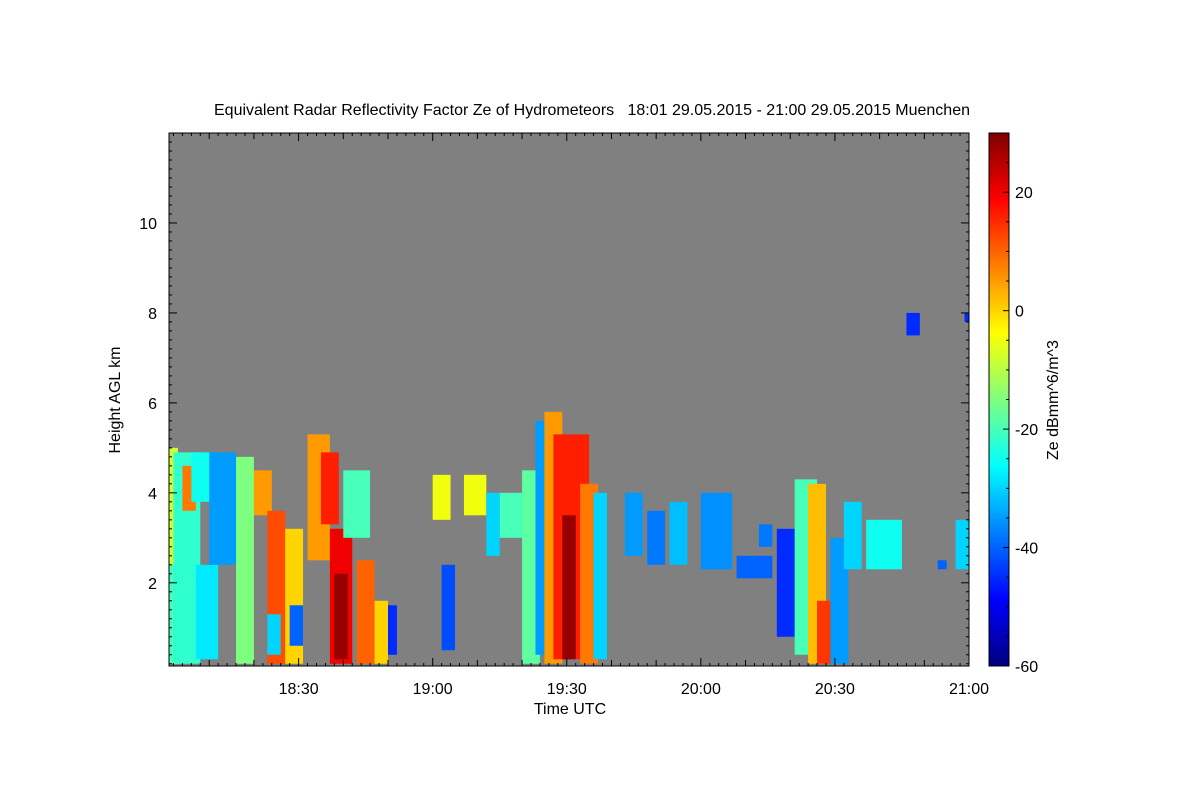 The image size is (1200, 800). I want to click on x-tick-label: 20:30, so click(835, 689).